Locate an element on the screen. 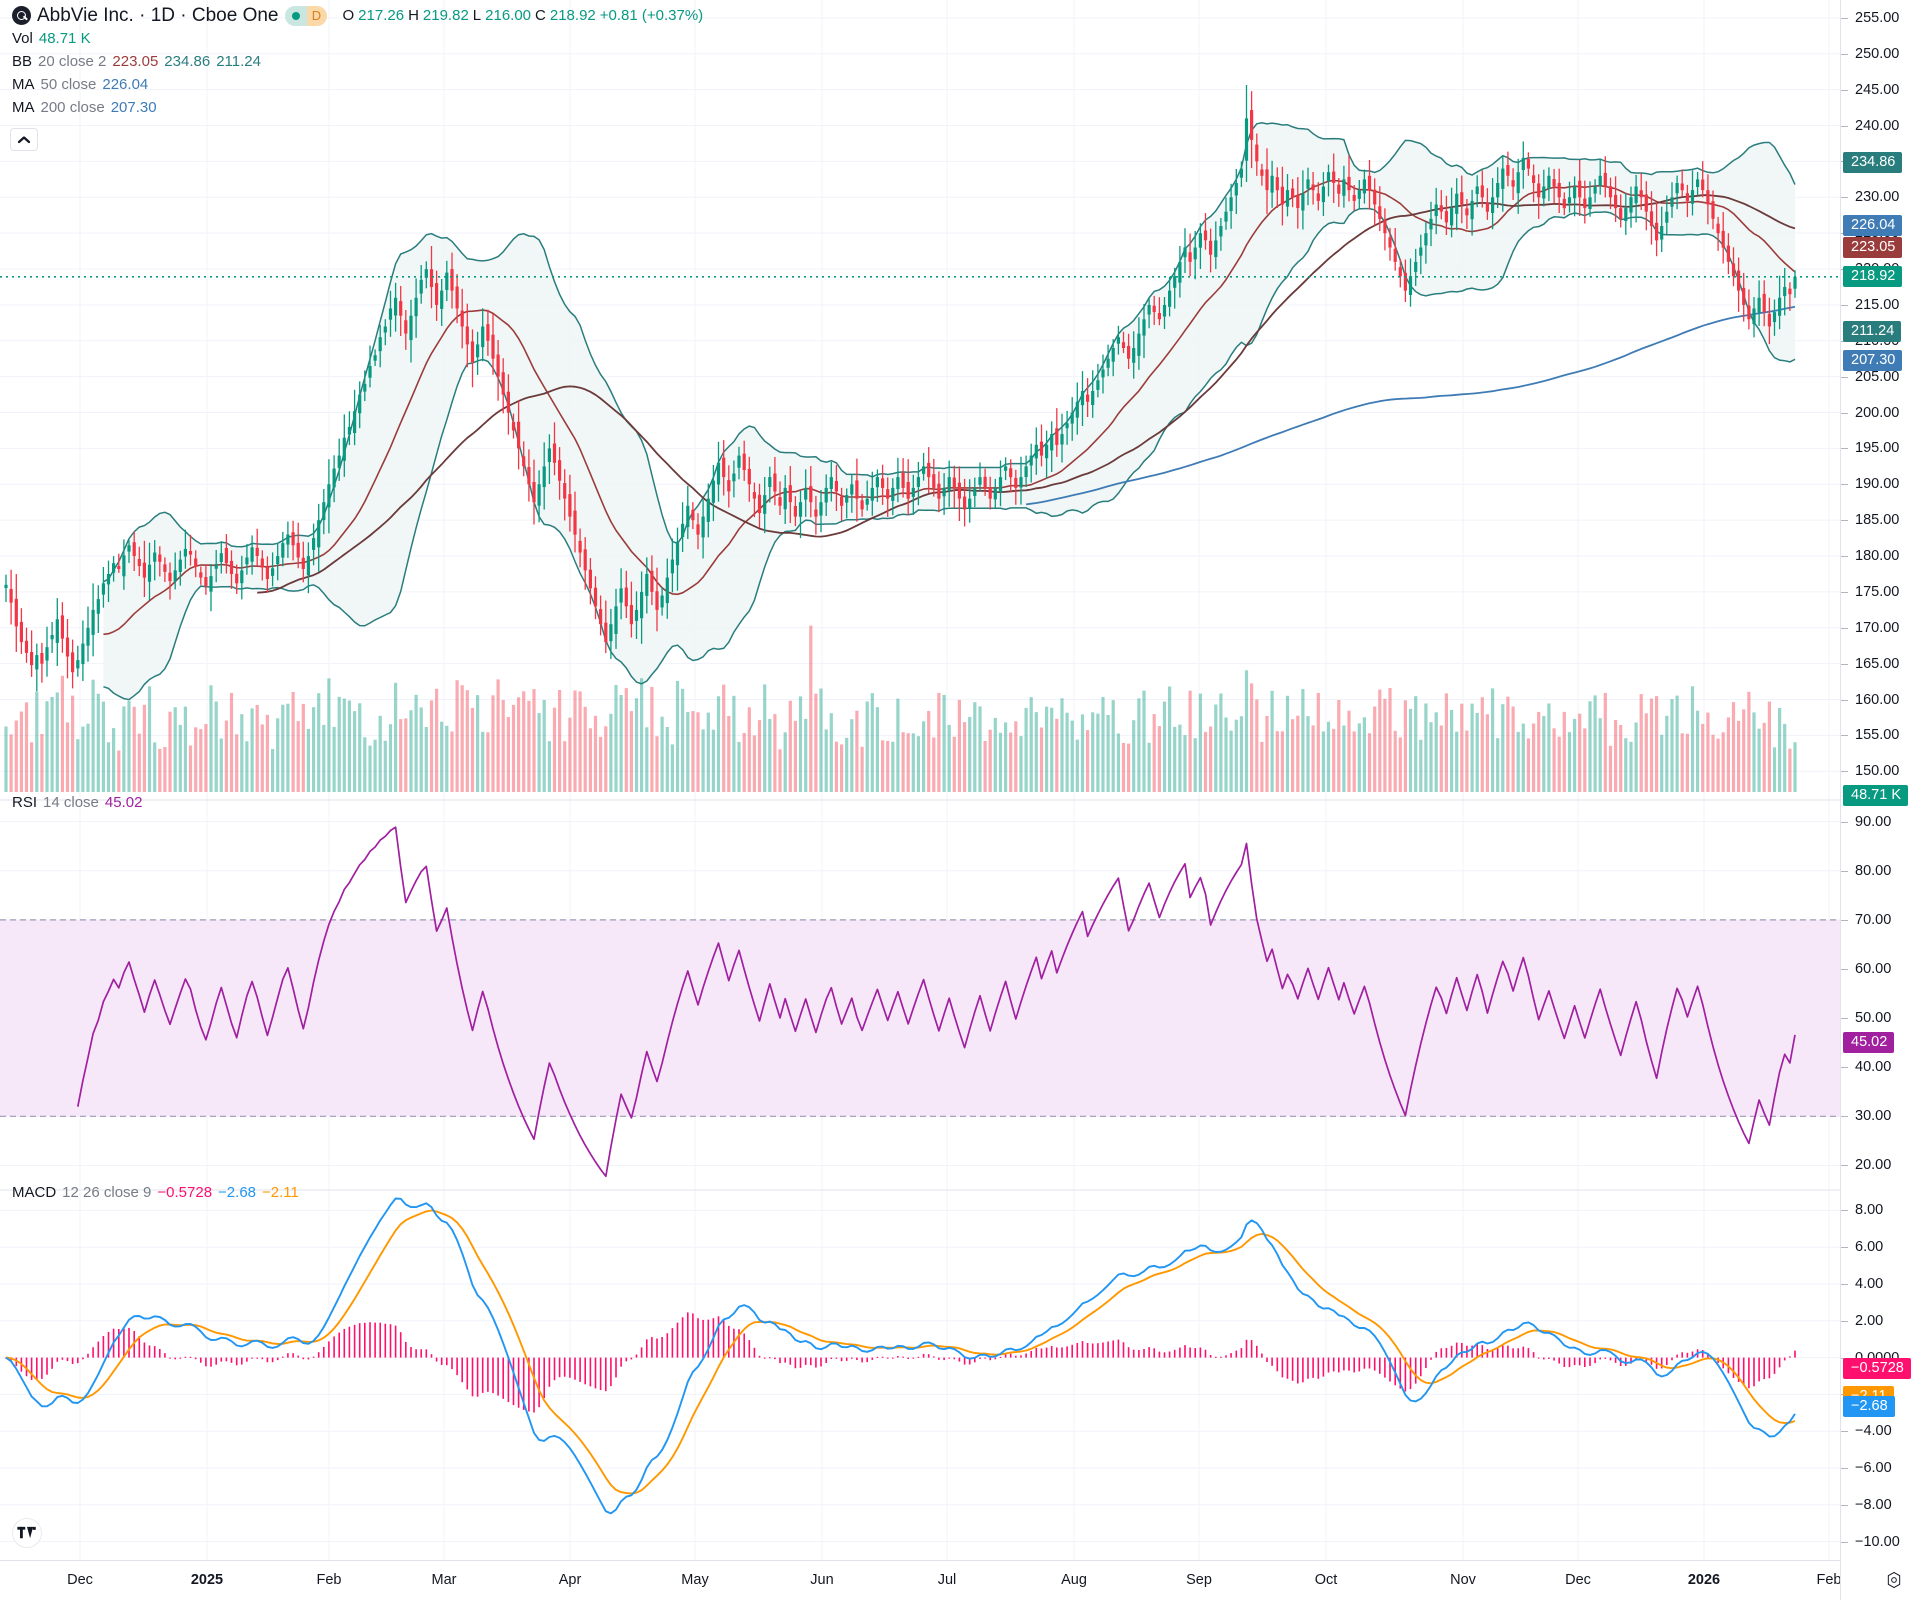 The height and width of the screenshot is (1600, 1920). bb-upper-badge: 234.86 is located at coordinates (1873, 162).